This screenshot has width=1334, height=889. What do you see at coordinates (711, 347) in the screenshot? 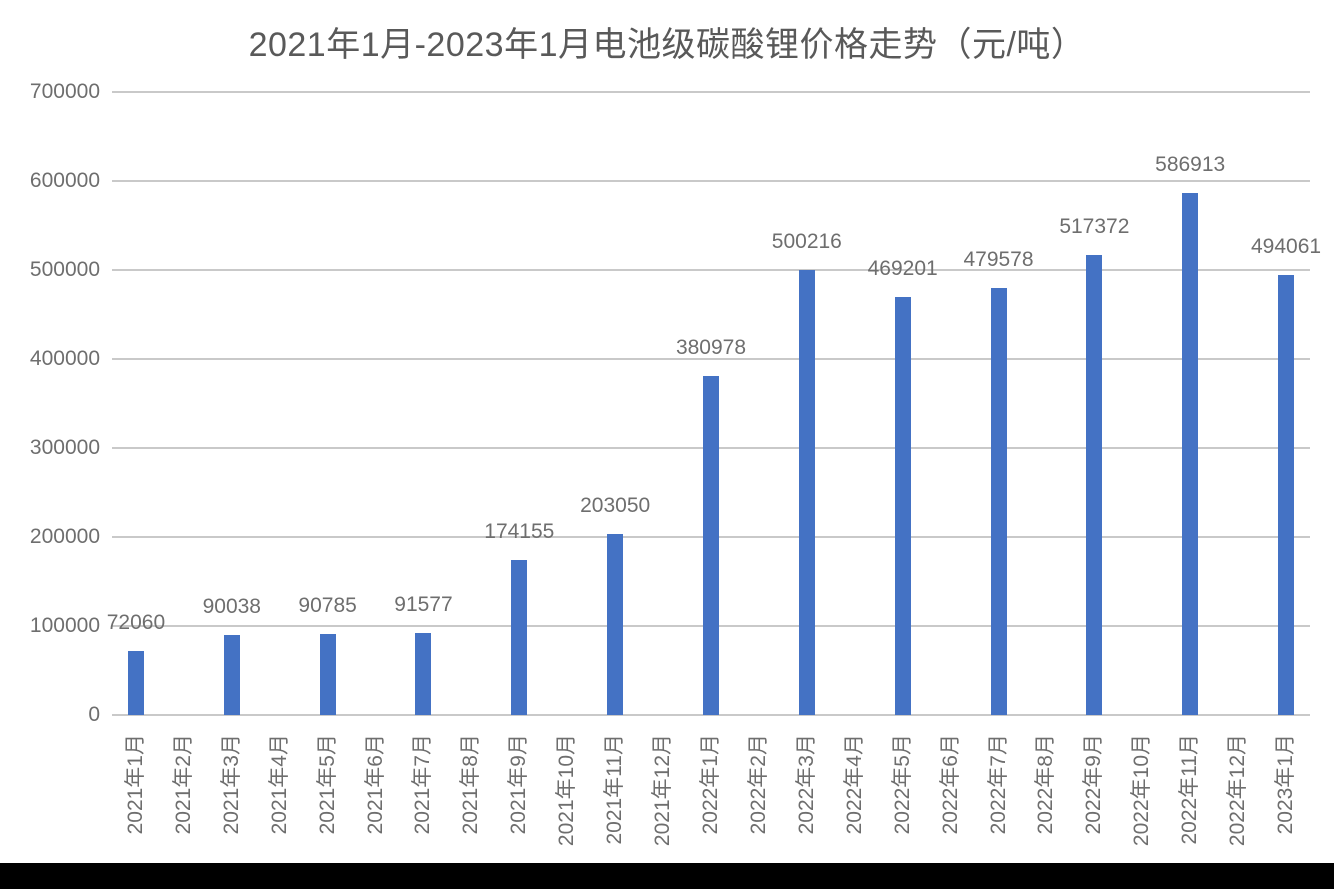
I see `bar-value-label: 380978` at bounding box center [711, 347].